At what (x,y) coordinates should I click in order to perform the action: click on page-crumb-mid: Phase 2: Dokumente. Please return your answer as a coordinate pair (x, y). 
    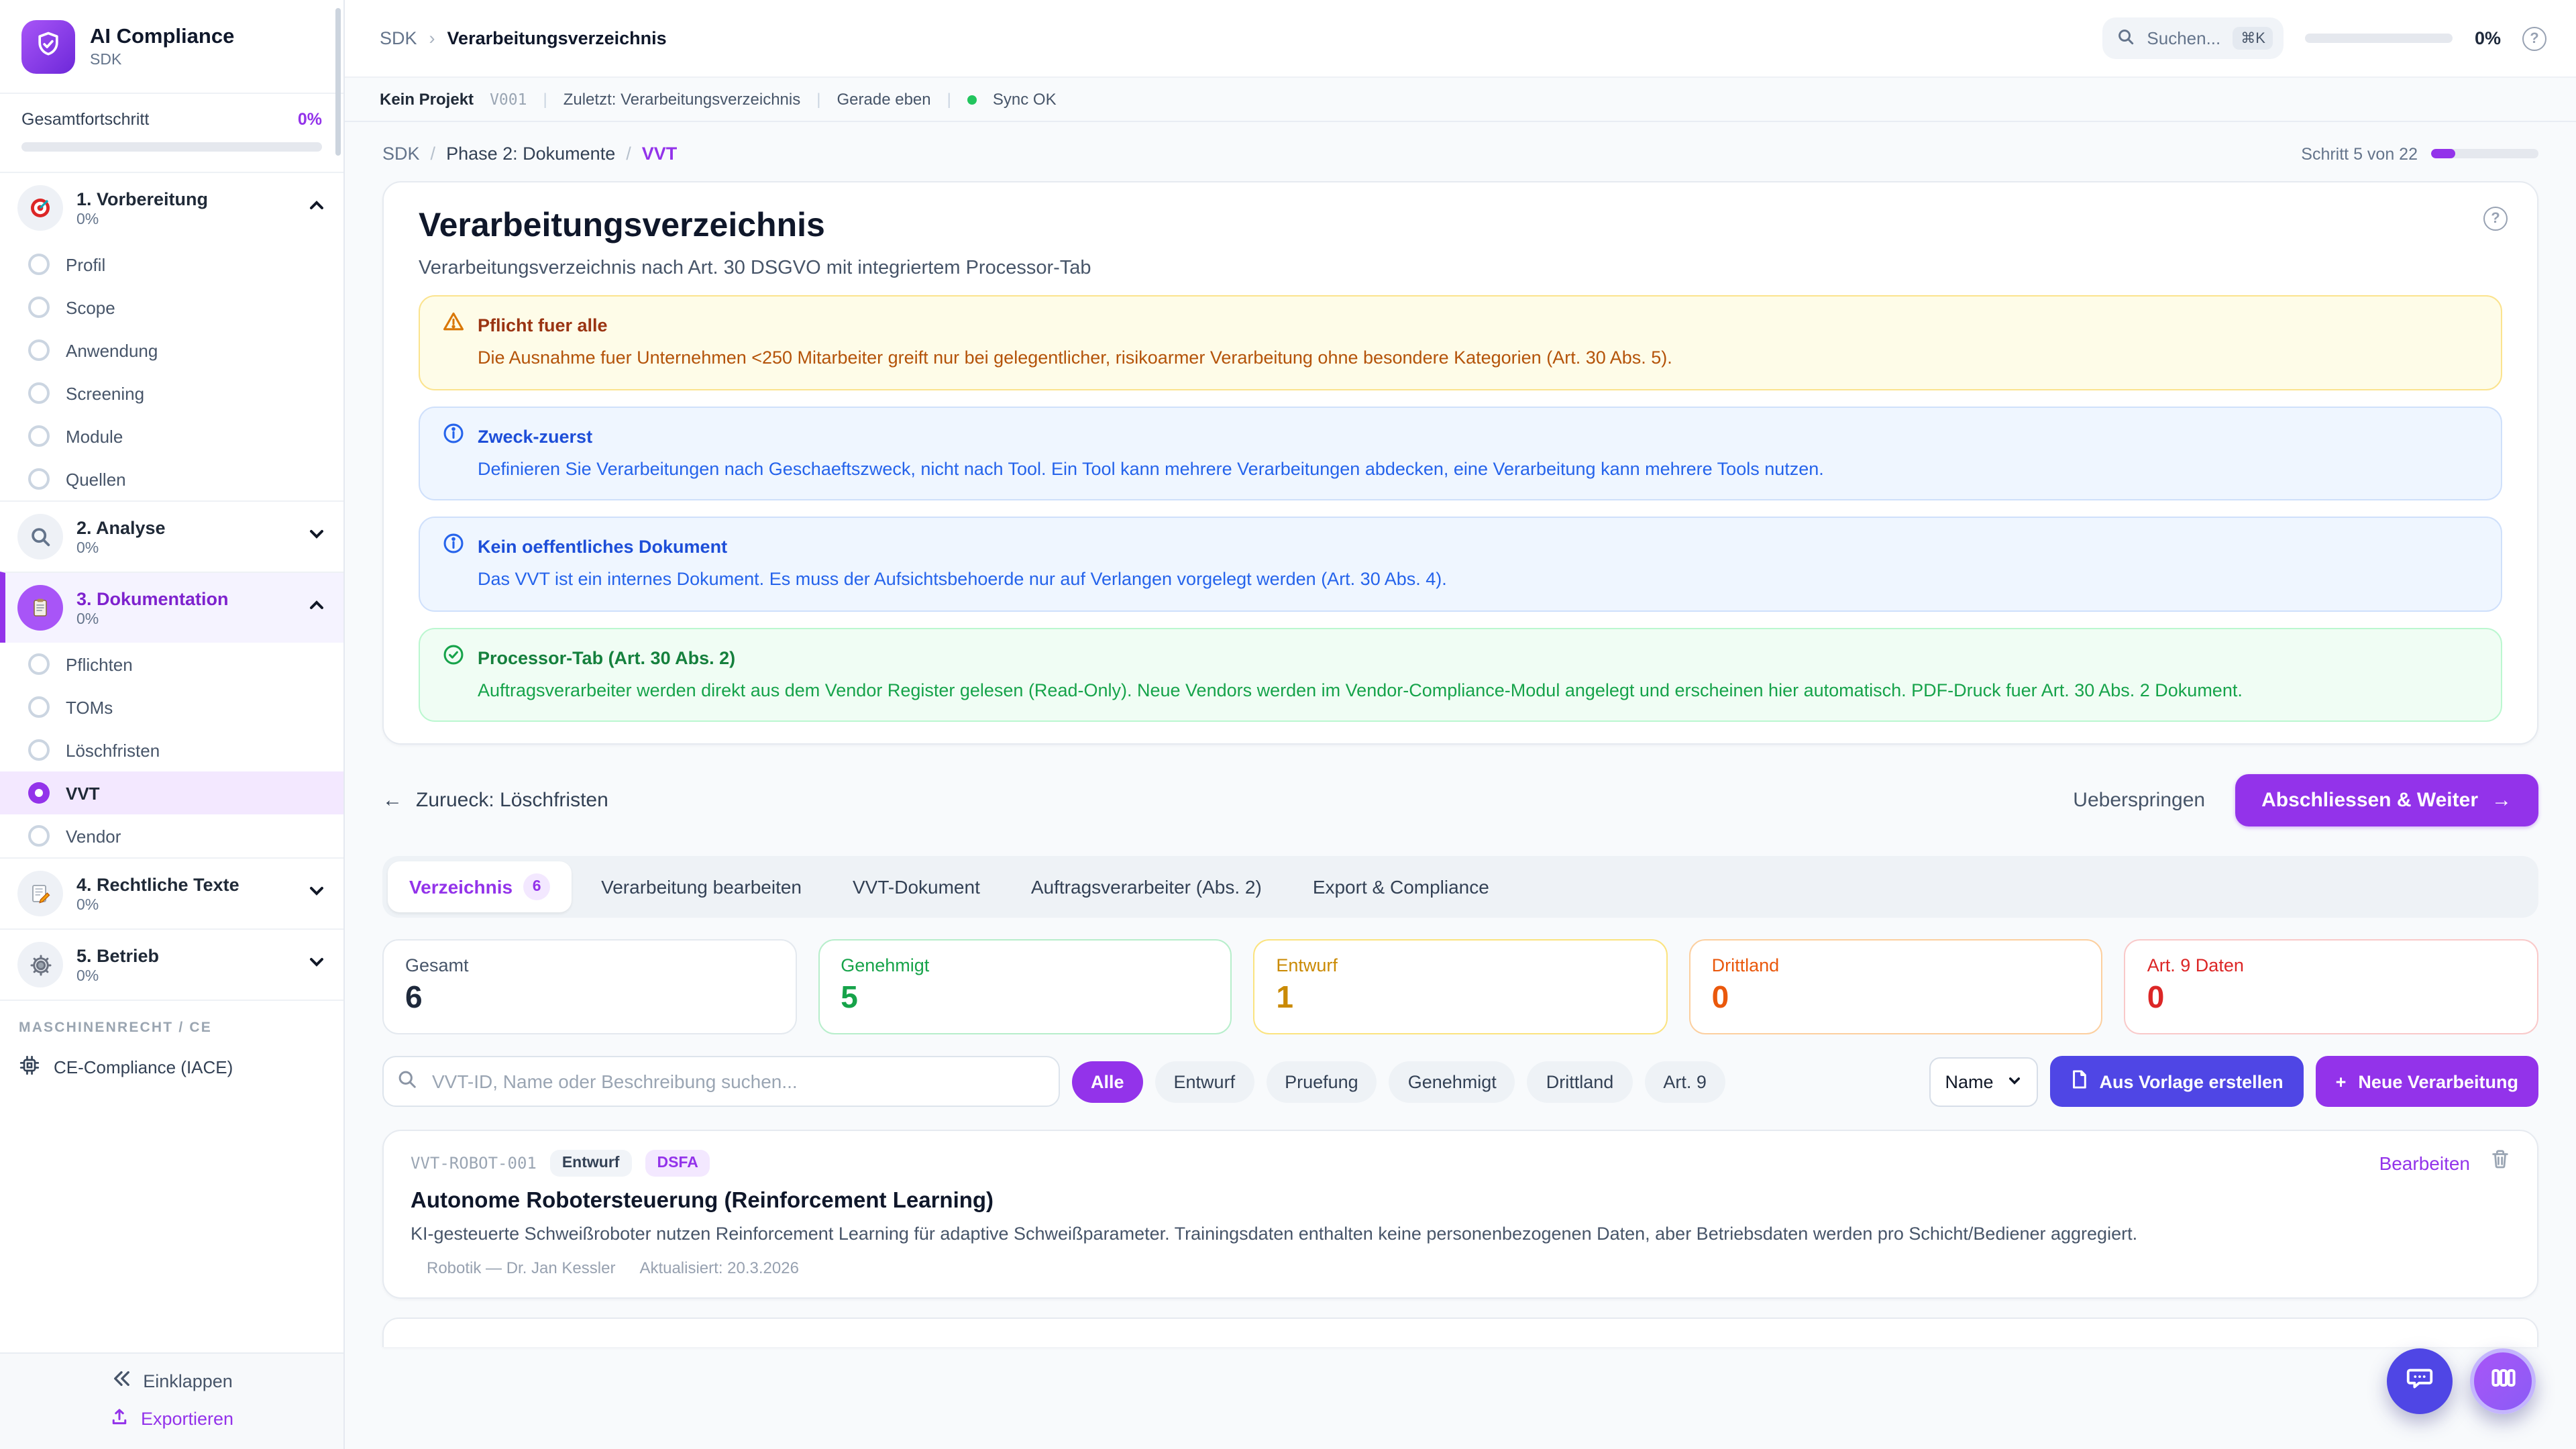
    Looking at the image, I should click on (531, 154).